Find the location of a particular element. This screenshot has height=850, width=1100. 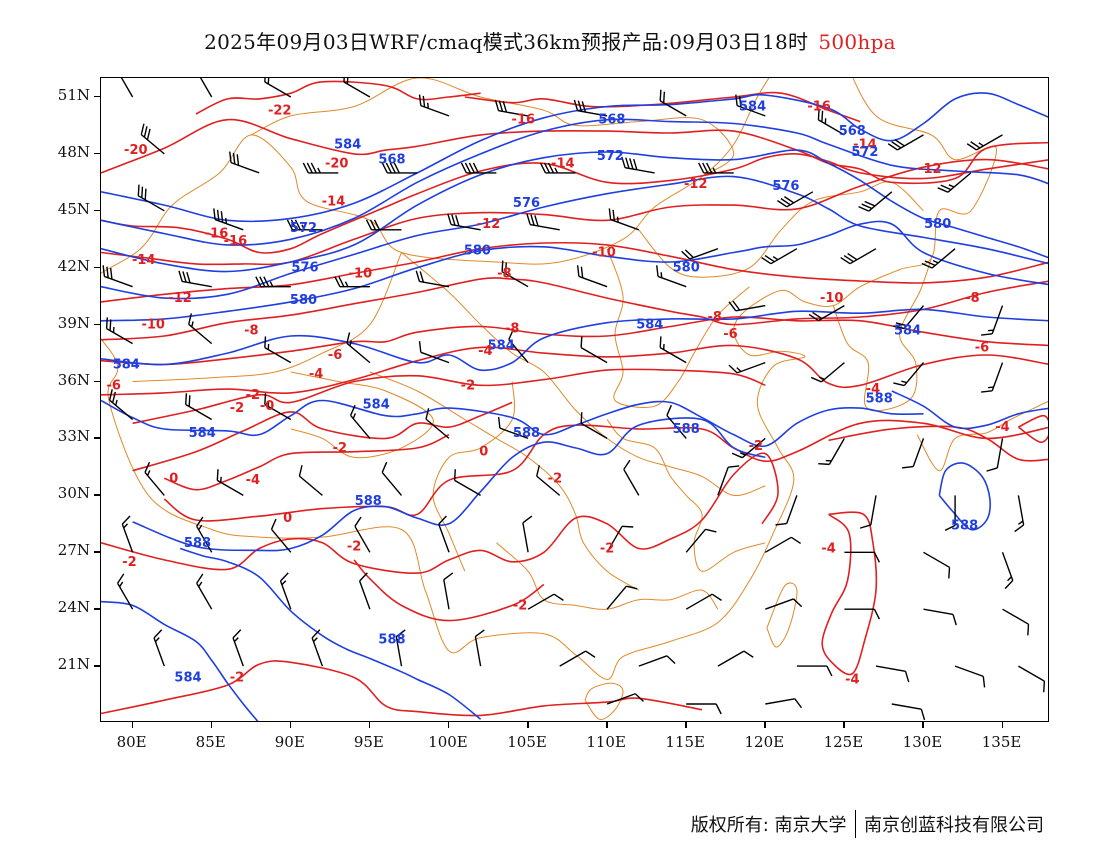

contour-label: 0 is located at coordinates (173, 478).